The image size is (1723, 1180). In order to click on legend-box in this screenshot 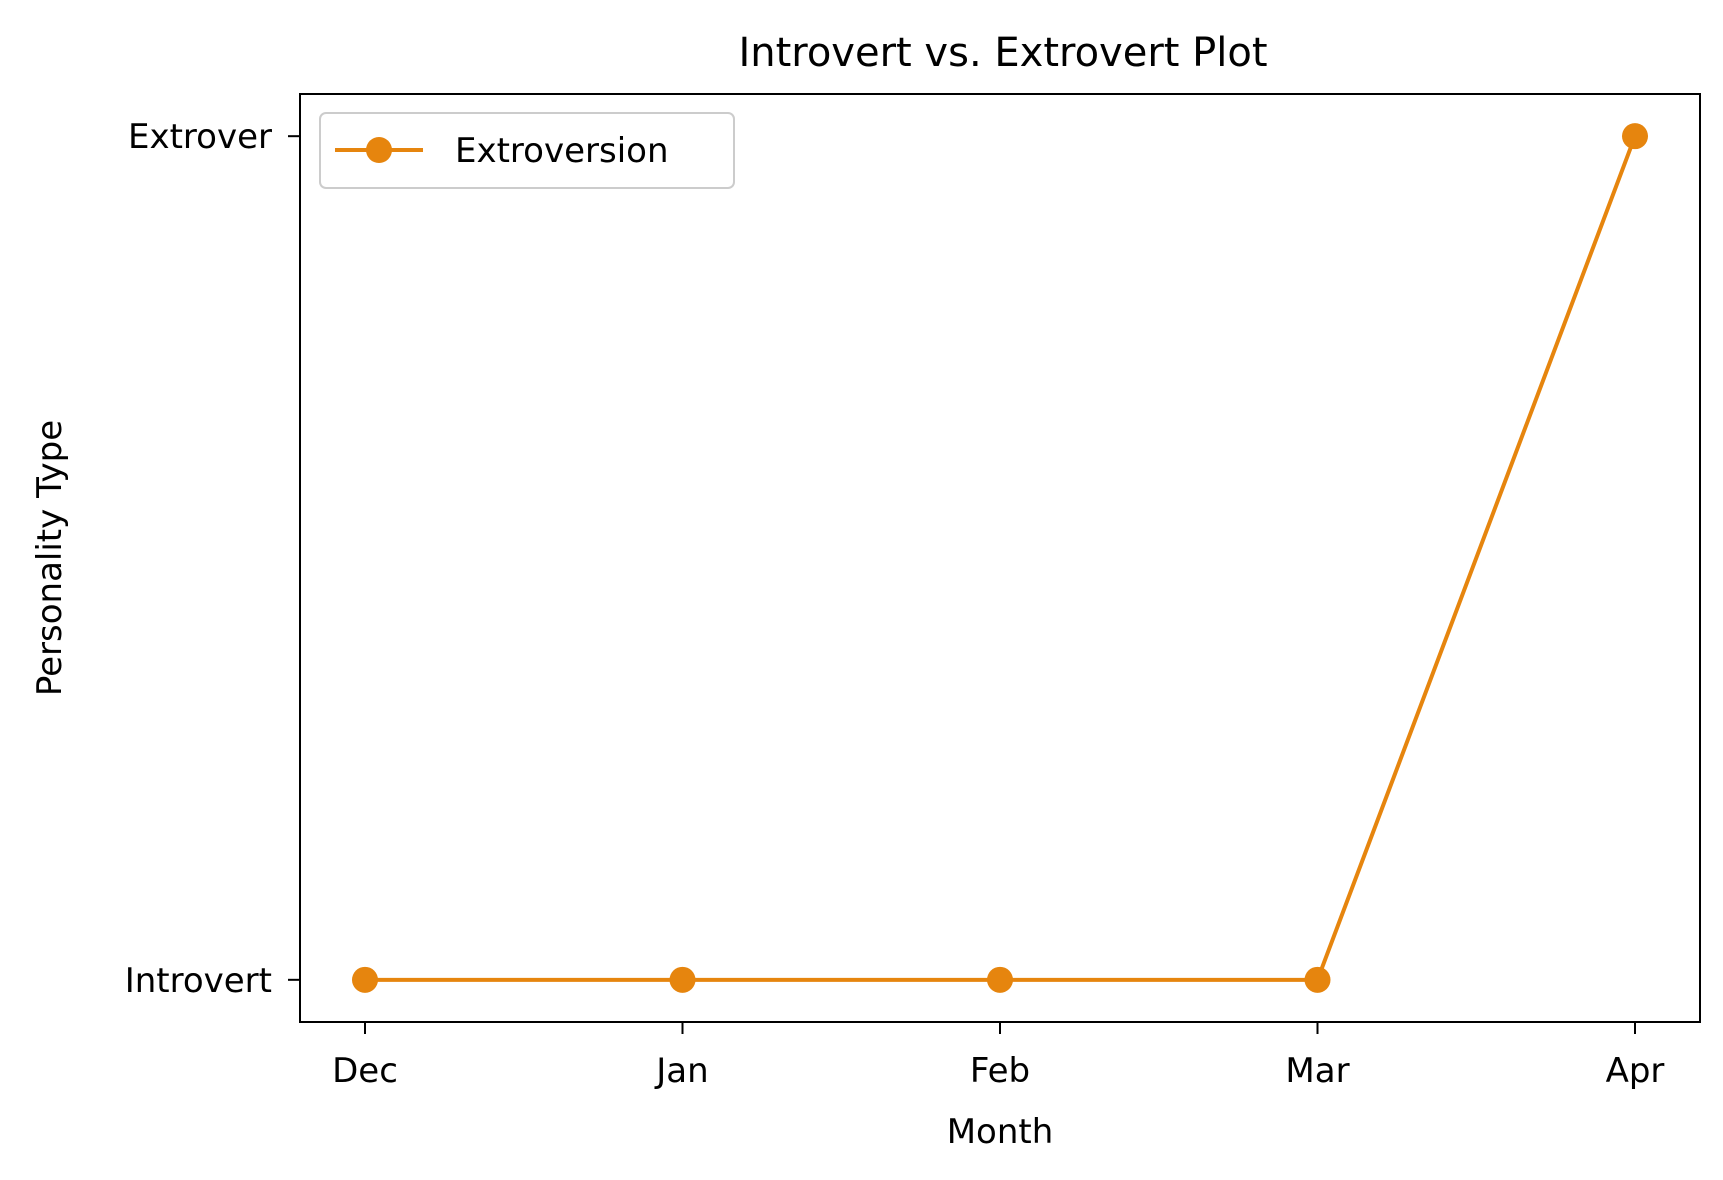, I will do `click(527, 150)`.